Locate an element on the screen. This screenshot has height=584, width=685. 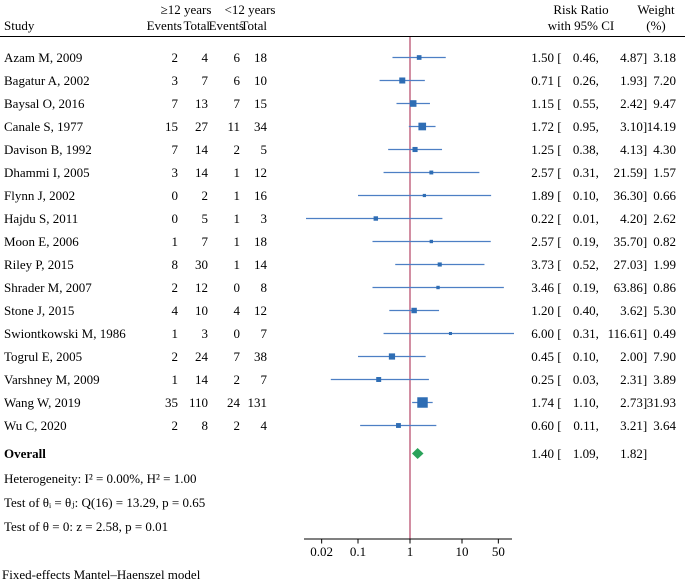
x-tick-label: 1 is located at coordinates (410, 551).